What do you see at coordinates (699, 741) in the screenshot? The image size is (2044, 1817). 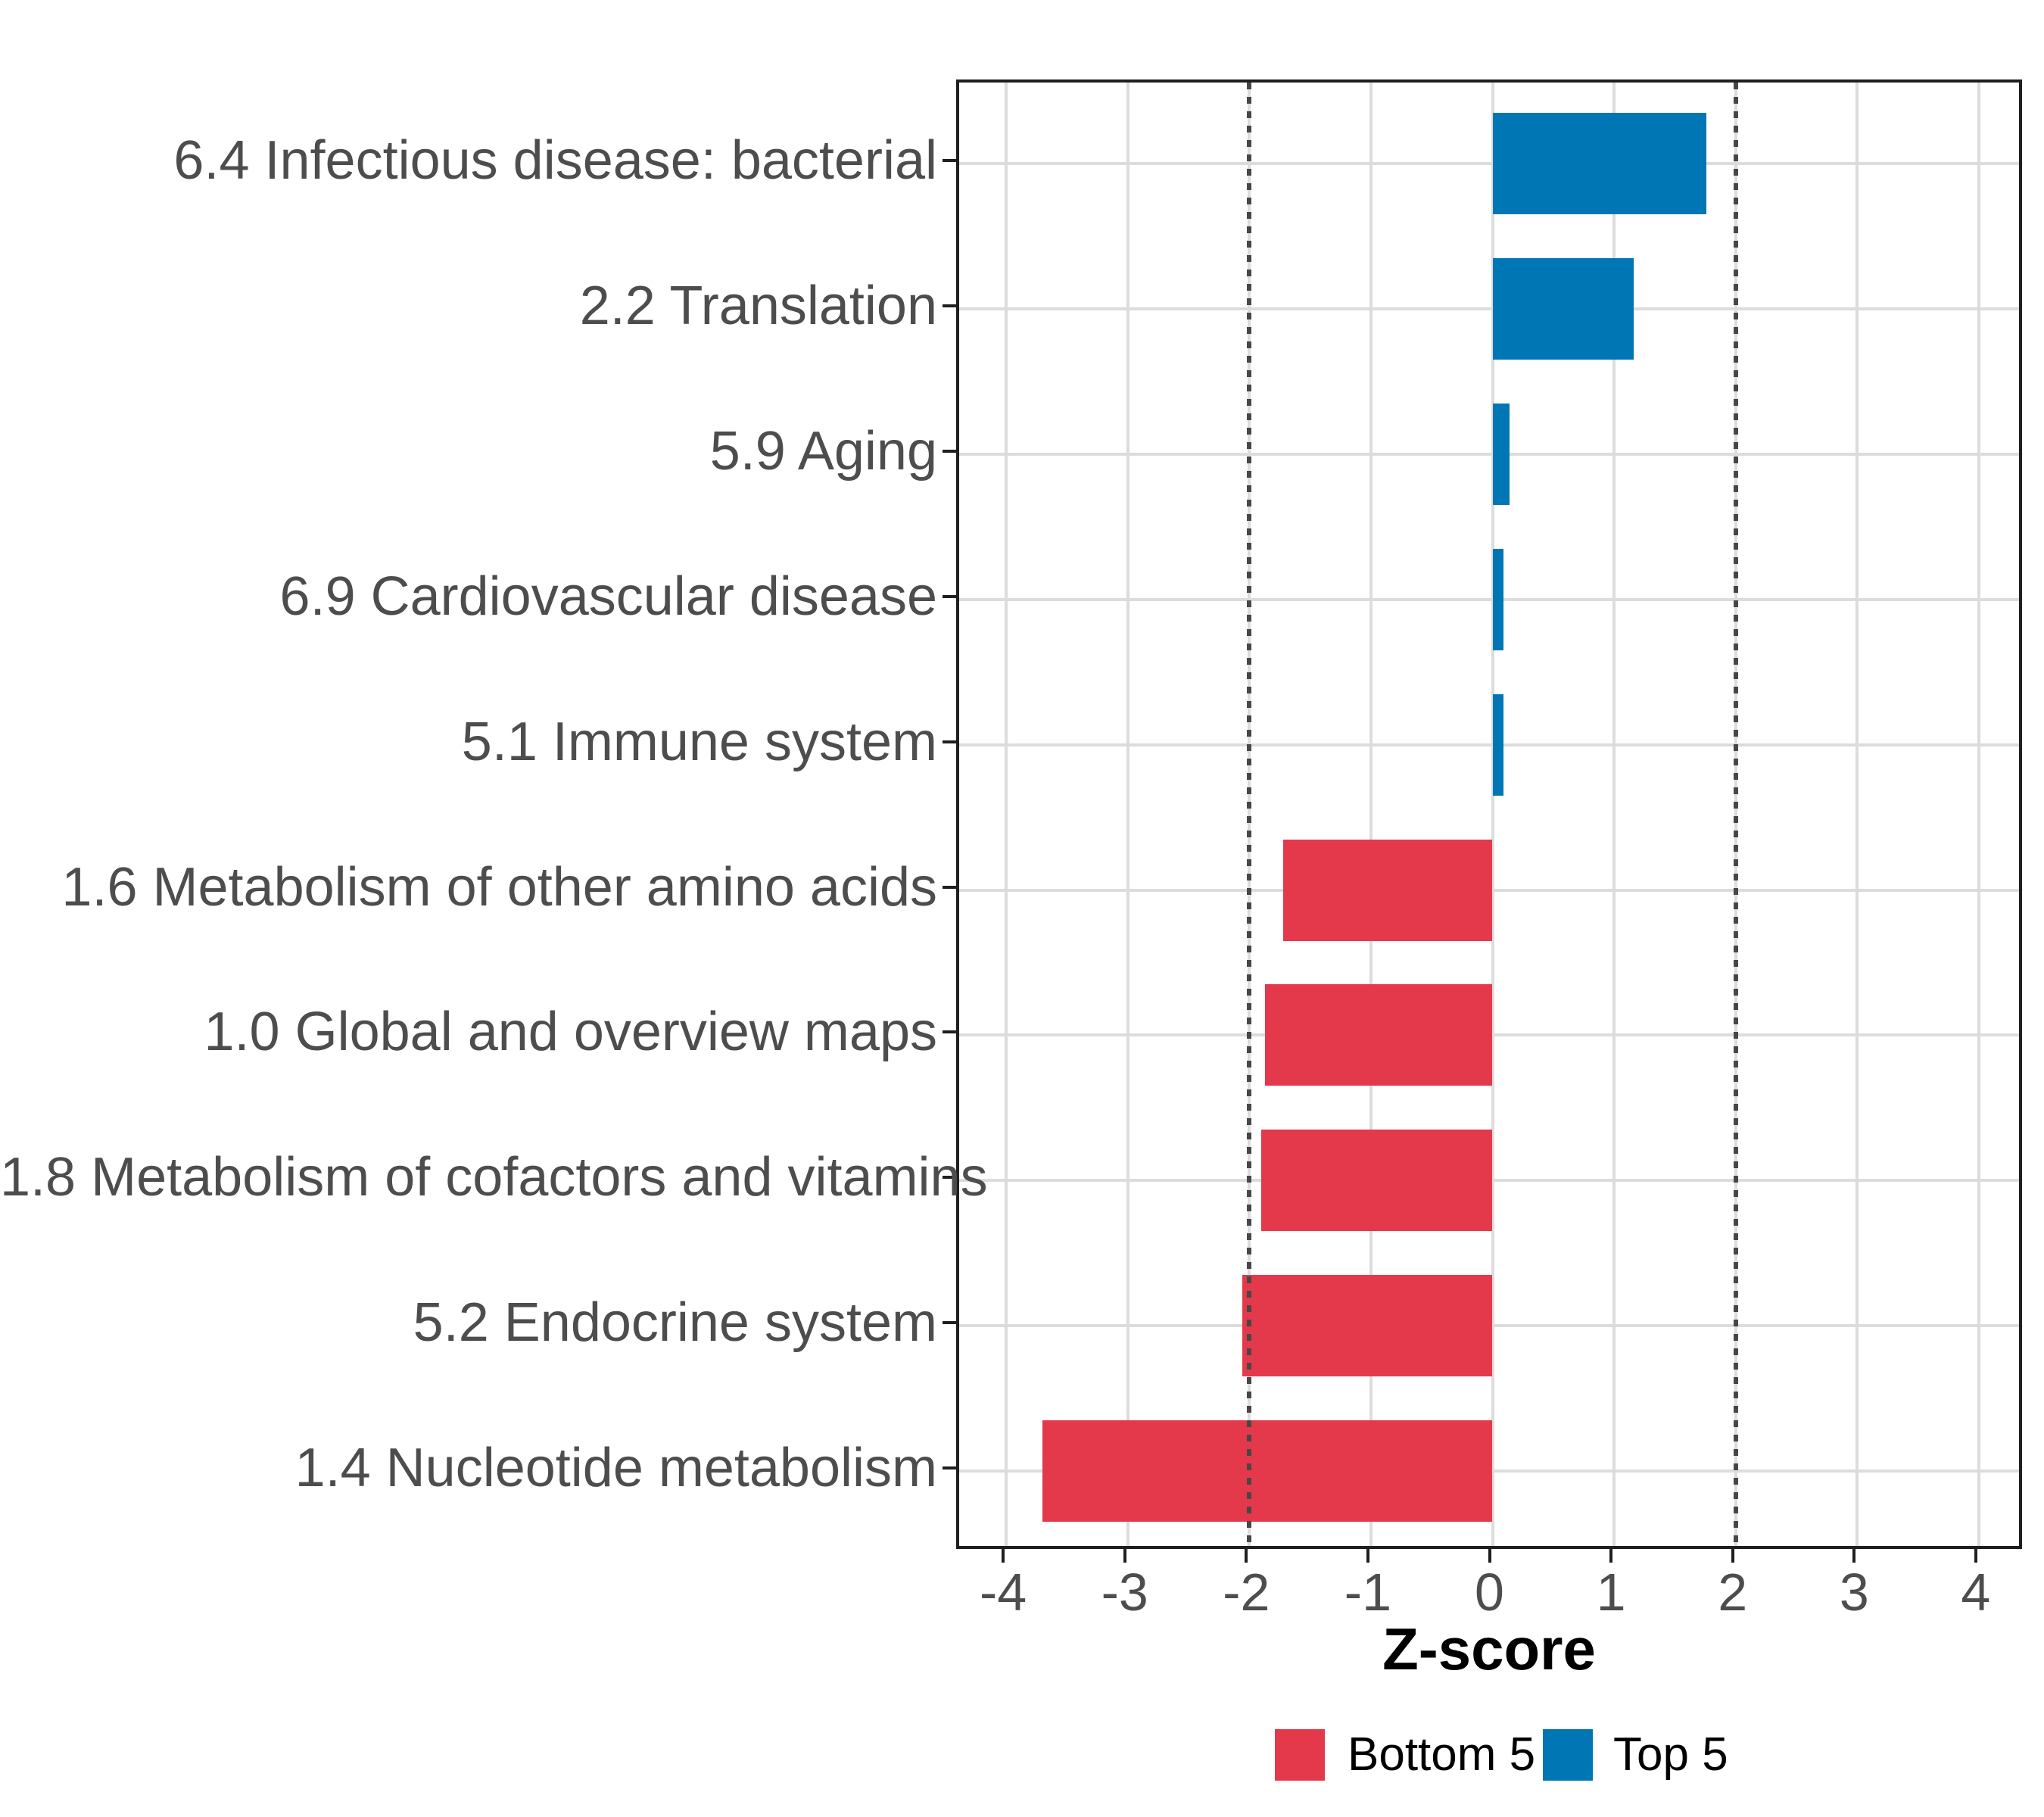 I see `y-category-label: 5.1 Immune system` at bounding box center [699, 741].